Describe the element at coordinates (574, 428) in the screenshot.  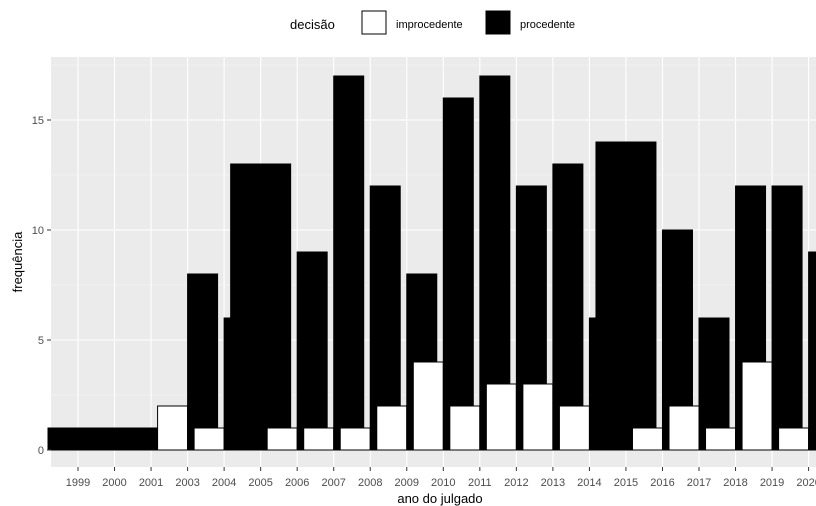
I see `bar-improcedente-2014` at that location.